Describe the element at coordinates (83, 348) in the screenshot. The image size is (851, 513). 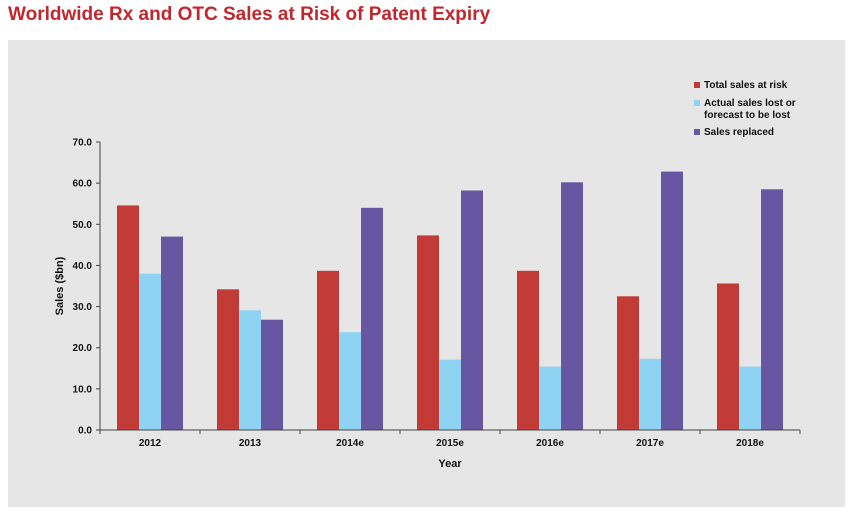
I see `y-tick-label: 20.0` at that location.